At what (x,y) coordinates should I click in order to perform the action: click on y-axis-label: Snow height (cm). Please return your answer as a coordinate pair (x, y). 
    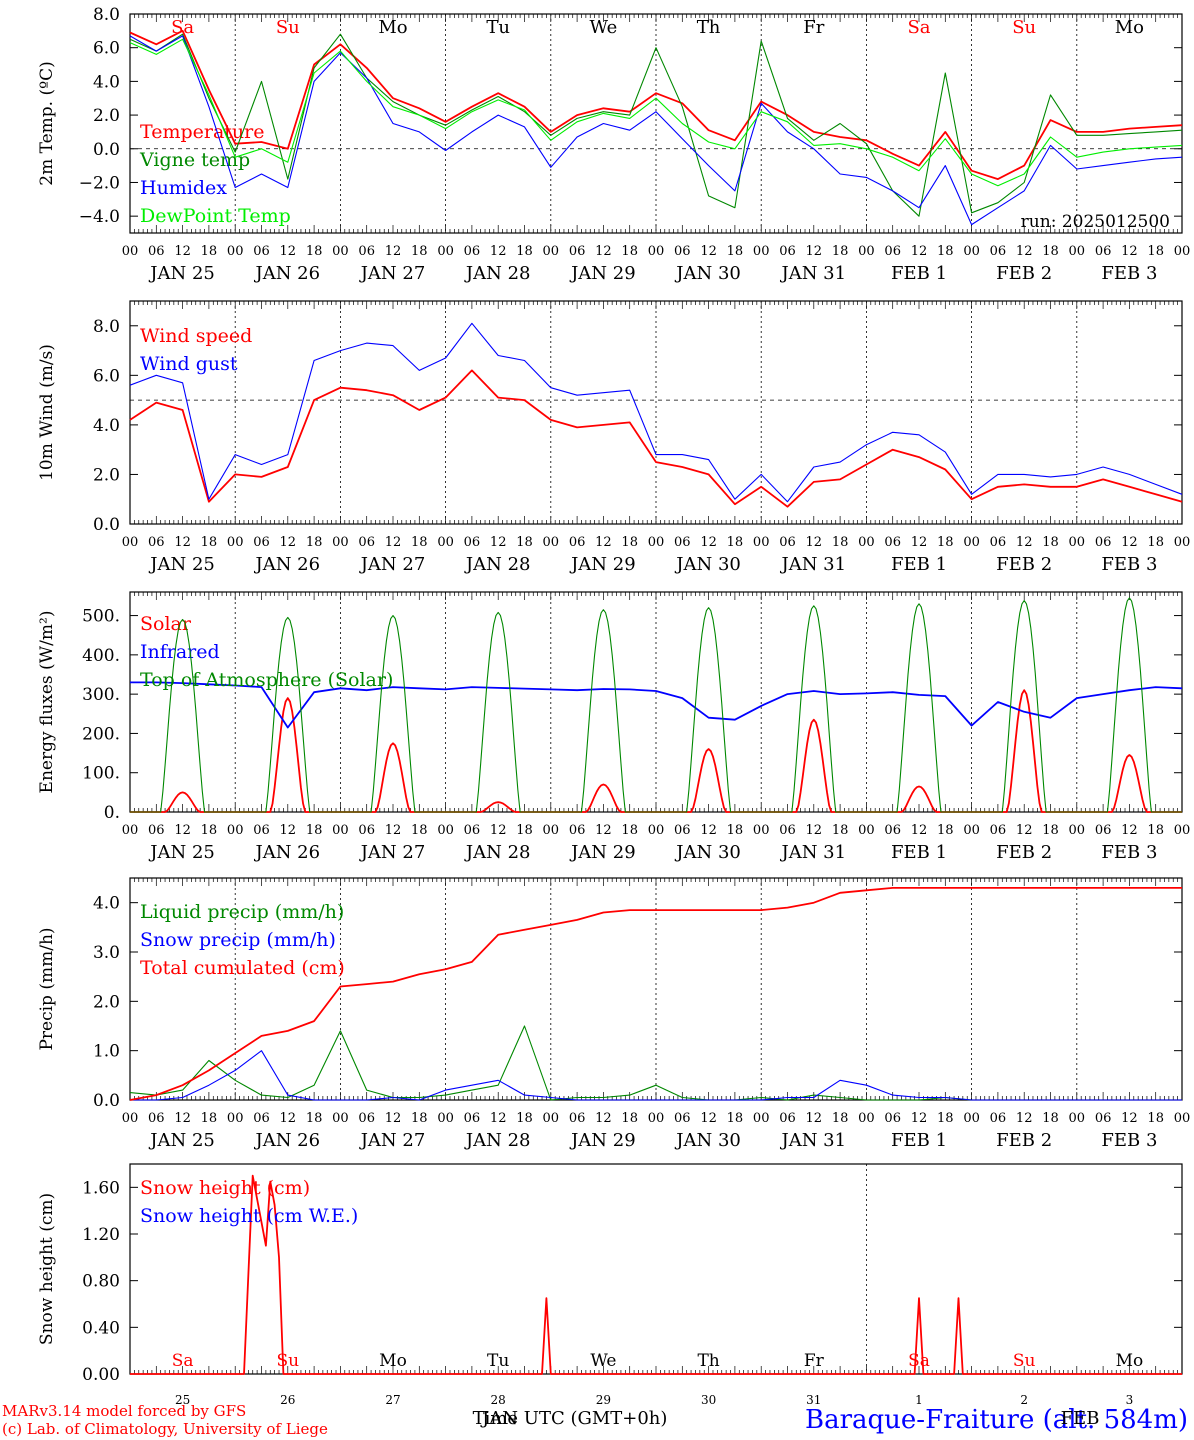
    Looking at the image, I should click on (47, 1269).